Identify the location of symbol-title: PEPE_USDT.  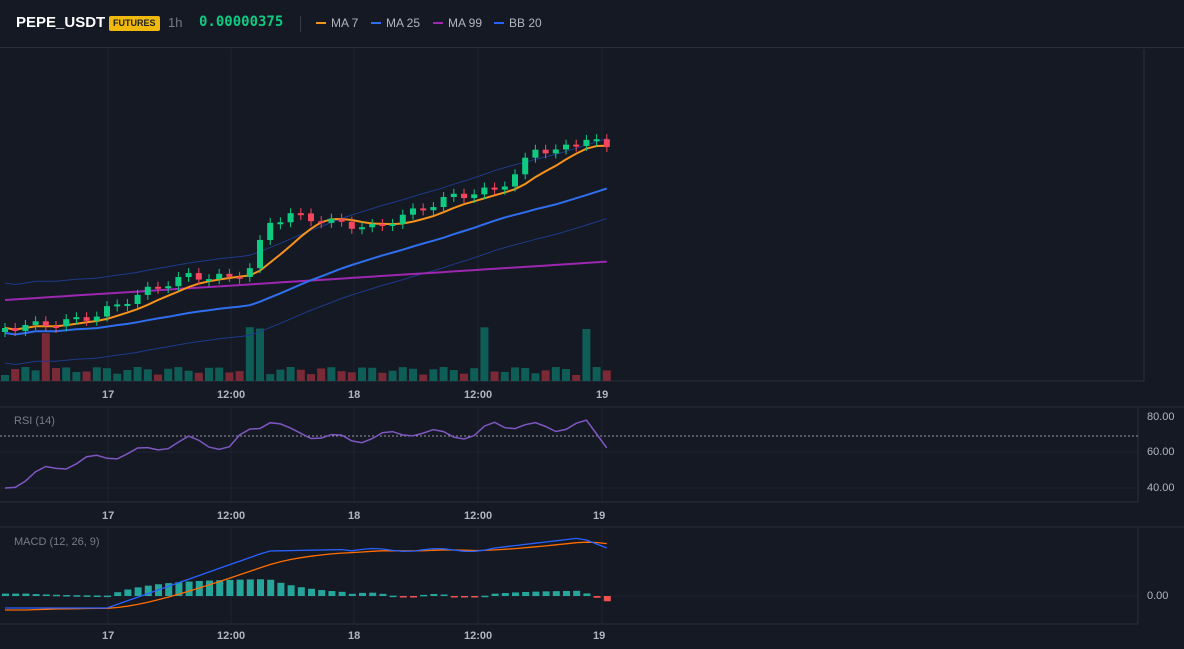
(61, 22).